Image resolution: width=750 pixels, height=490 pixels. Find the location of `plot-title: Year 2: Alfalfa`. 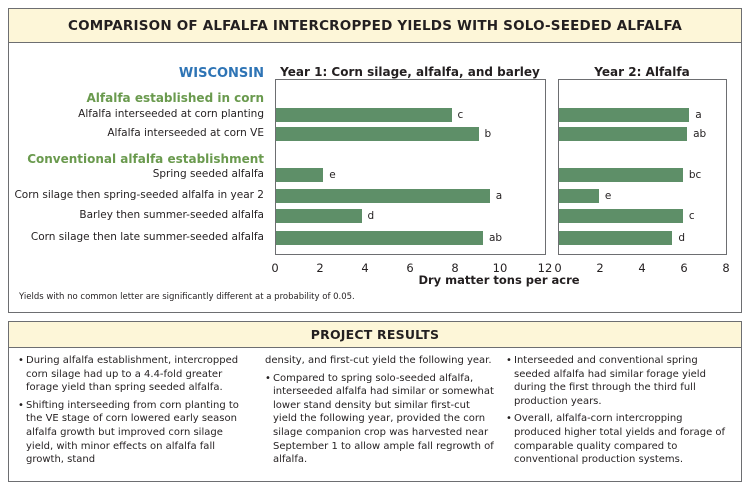

plot-title: Year 2: Alfalfa is located at coordinates (642, 72).